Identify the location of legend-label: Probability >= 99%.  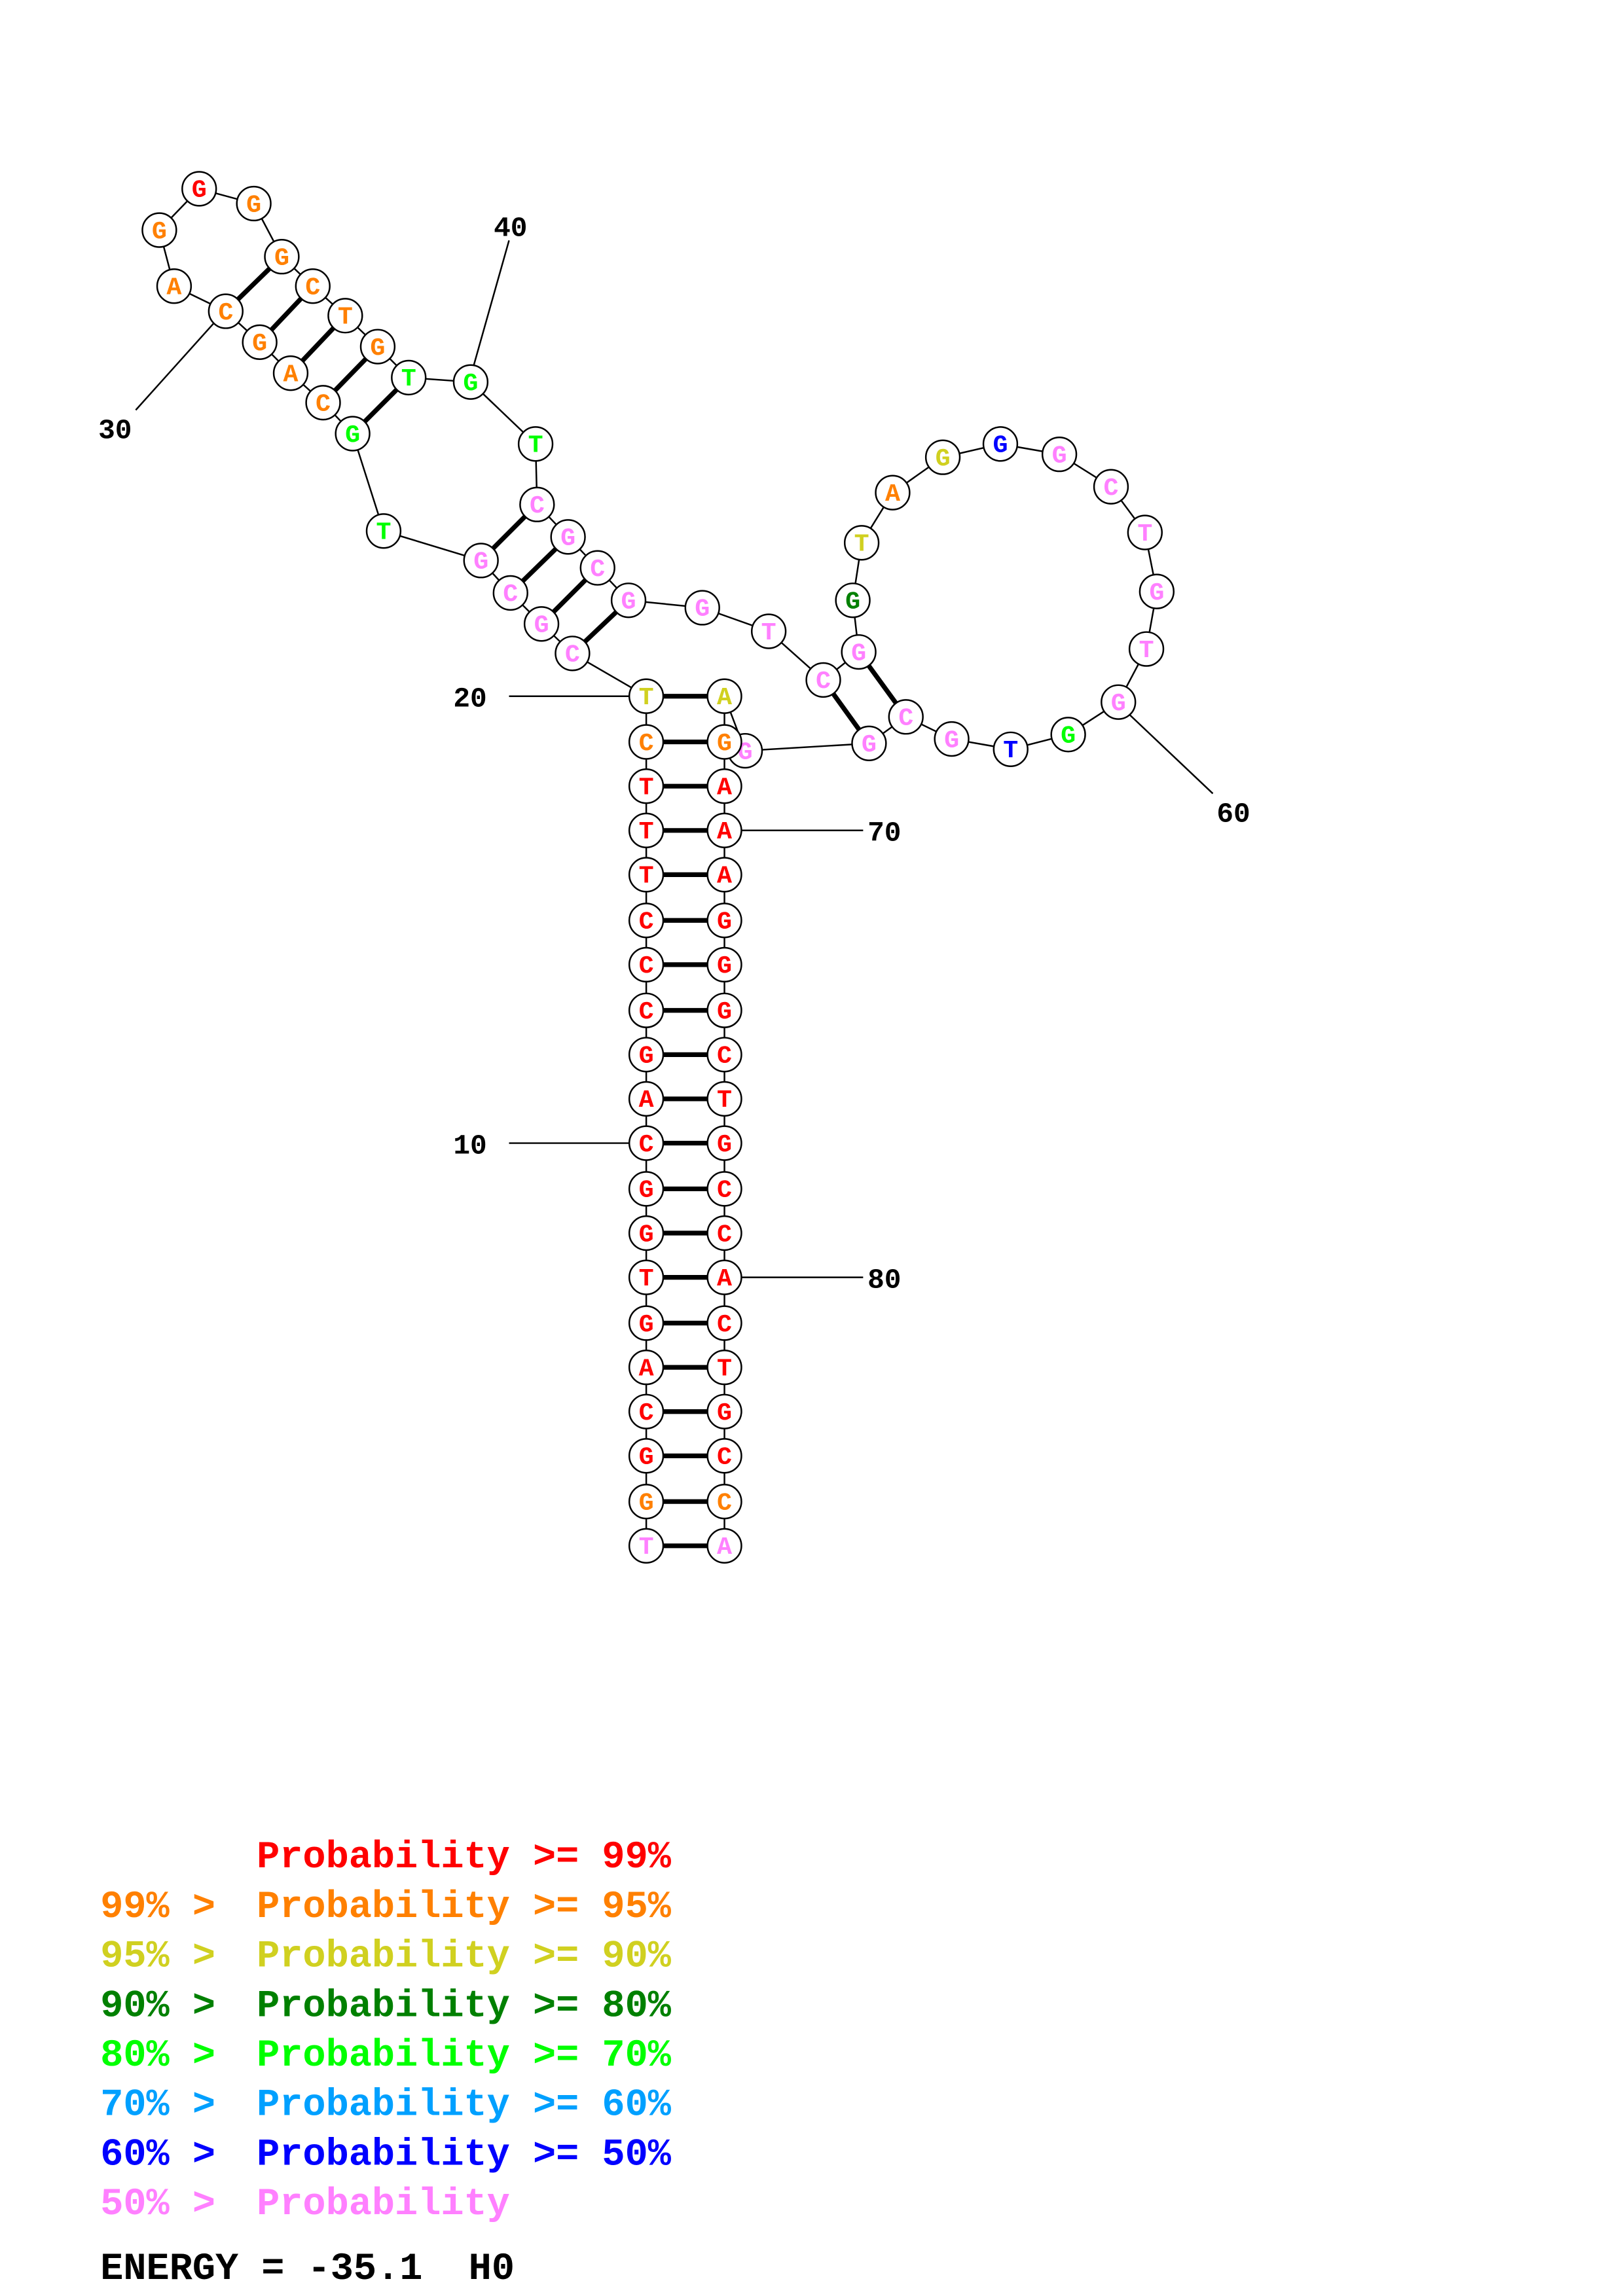
(464, 1857).